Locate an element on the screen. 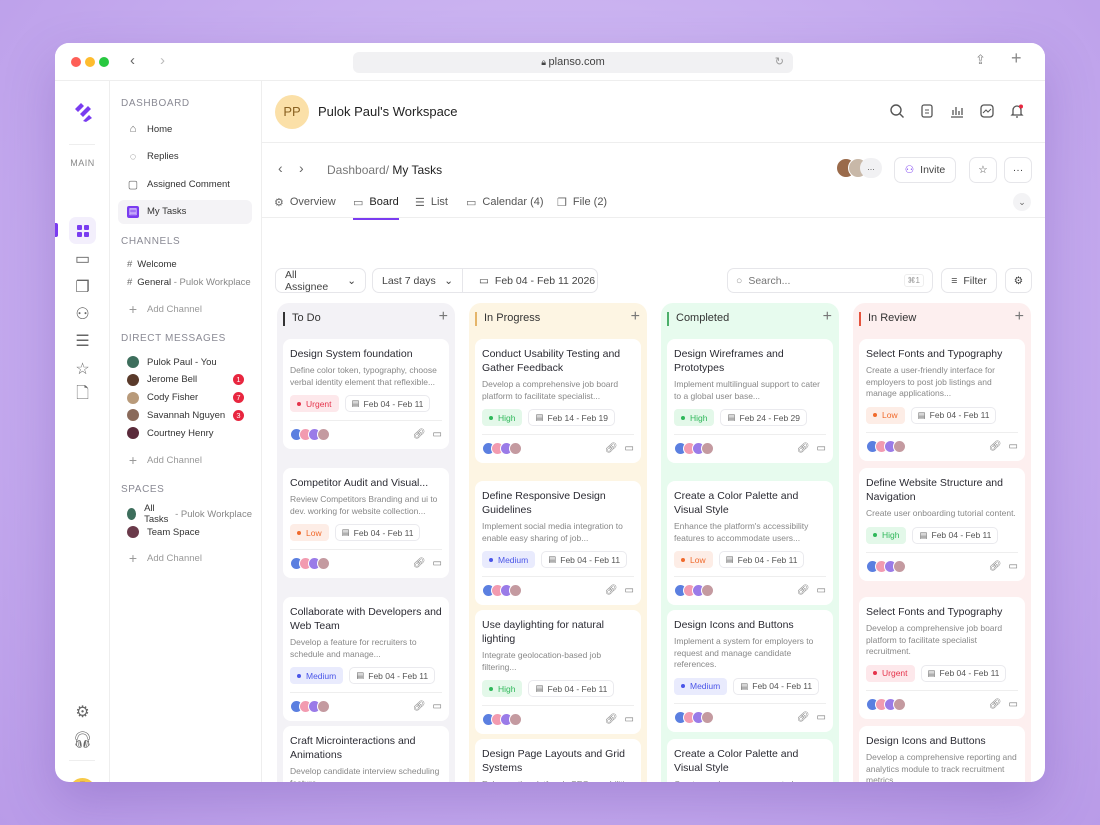 The height and width of the screenshot is (825, 1100). user-avatar is located at coordinates (82, 780).